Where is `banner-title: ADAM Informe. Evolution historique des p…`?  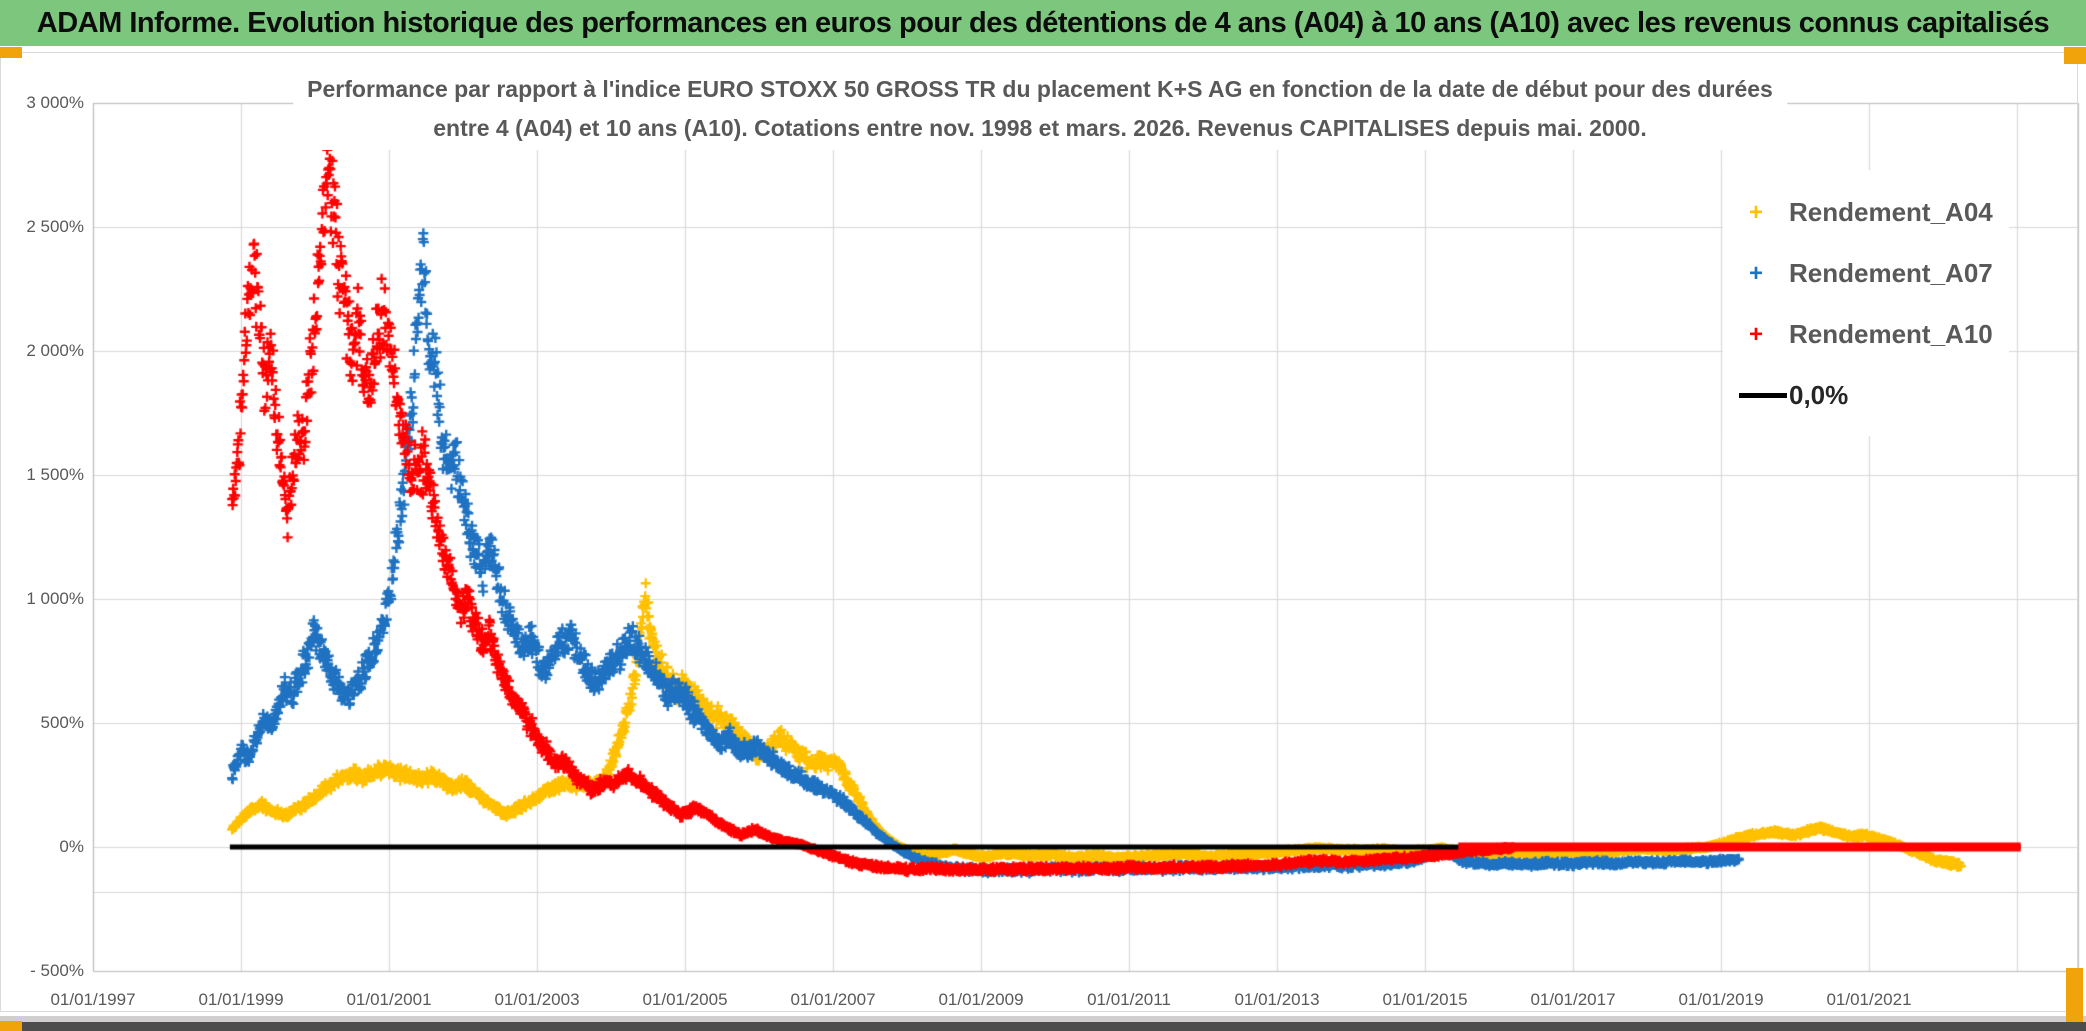 banner-title: ADAM Informe. Evolution historique des p… is located at coordinates (1043, 22).